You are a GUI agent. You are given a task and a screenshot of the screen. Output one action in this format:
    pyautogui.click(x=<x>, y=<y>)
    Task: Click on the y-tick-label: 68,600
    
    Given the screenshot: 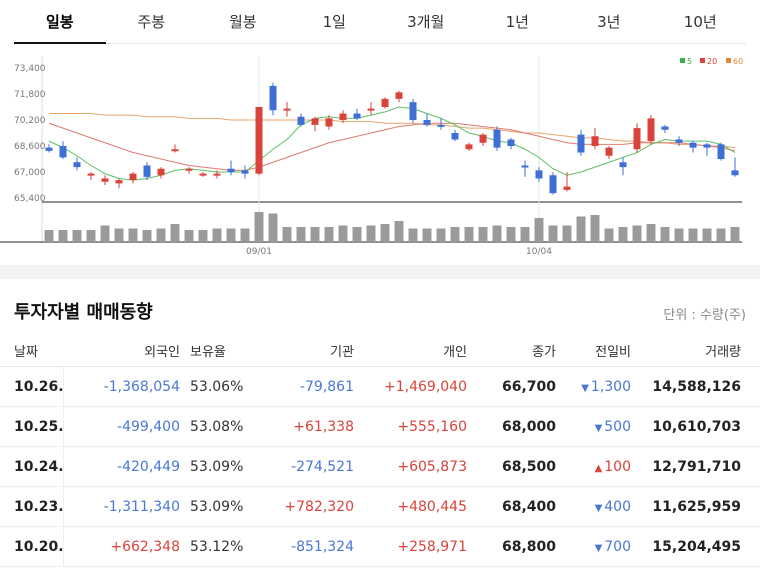 What is the action you would take?
    pyautogui.click(x=30, y=147)
    